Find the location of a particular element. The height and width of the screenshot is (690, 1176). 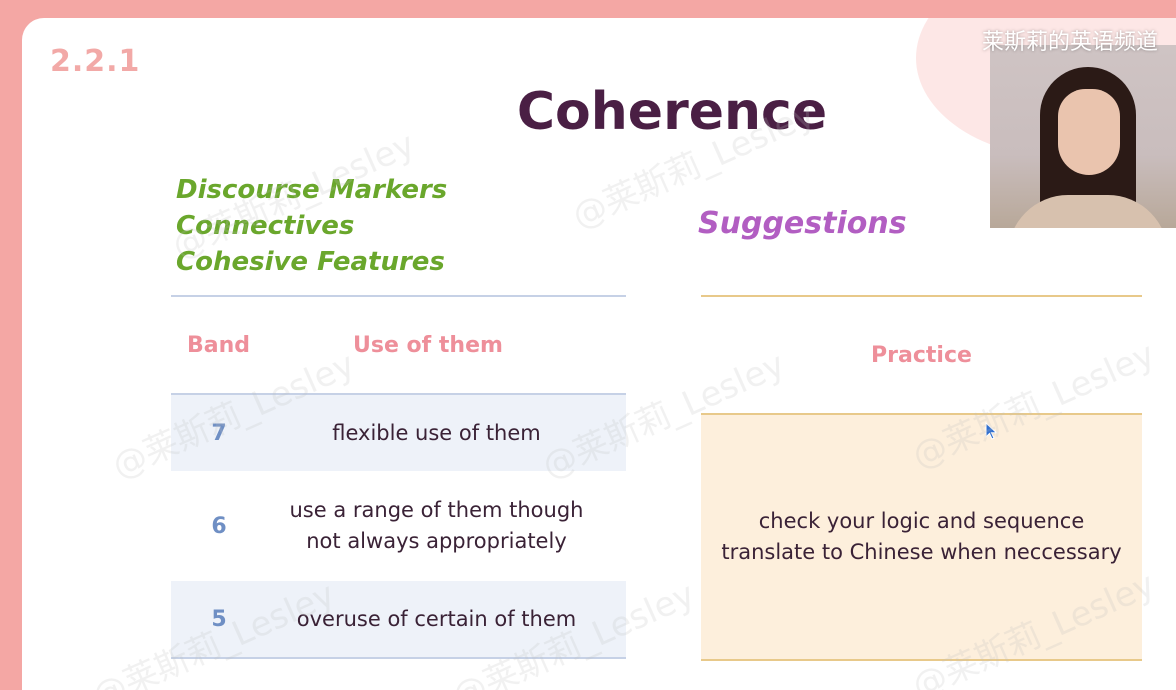

slide-title: Coherence is located at coordinates (672, 112).